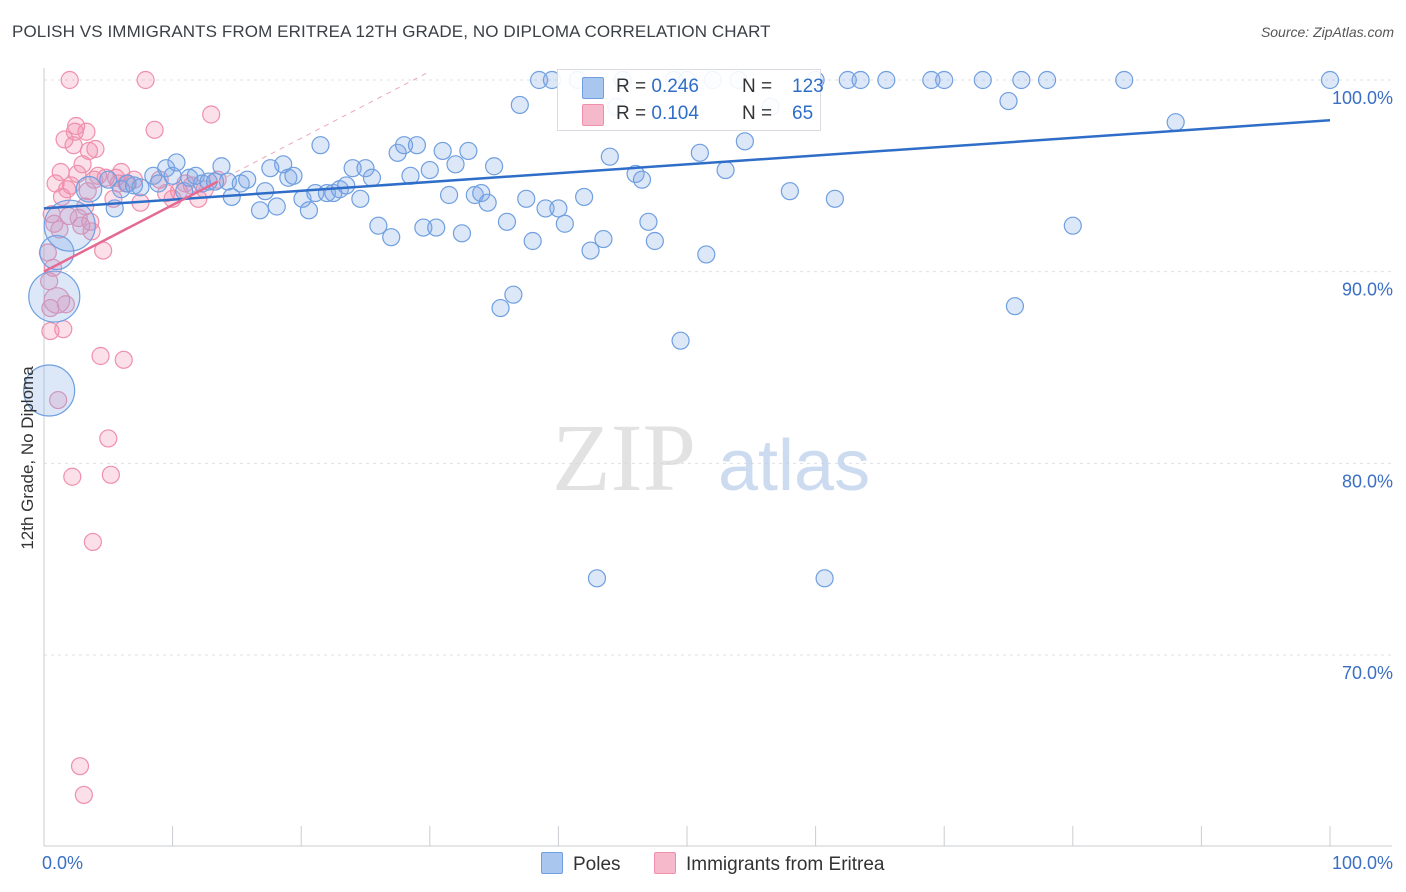  Describe the element at coordinates (593, 88) in the screenshot. I see `legend-swatch-poles` at that location.